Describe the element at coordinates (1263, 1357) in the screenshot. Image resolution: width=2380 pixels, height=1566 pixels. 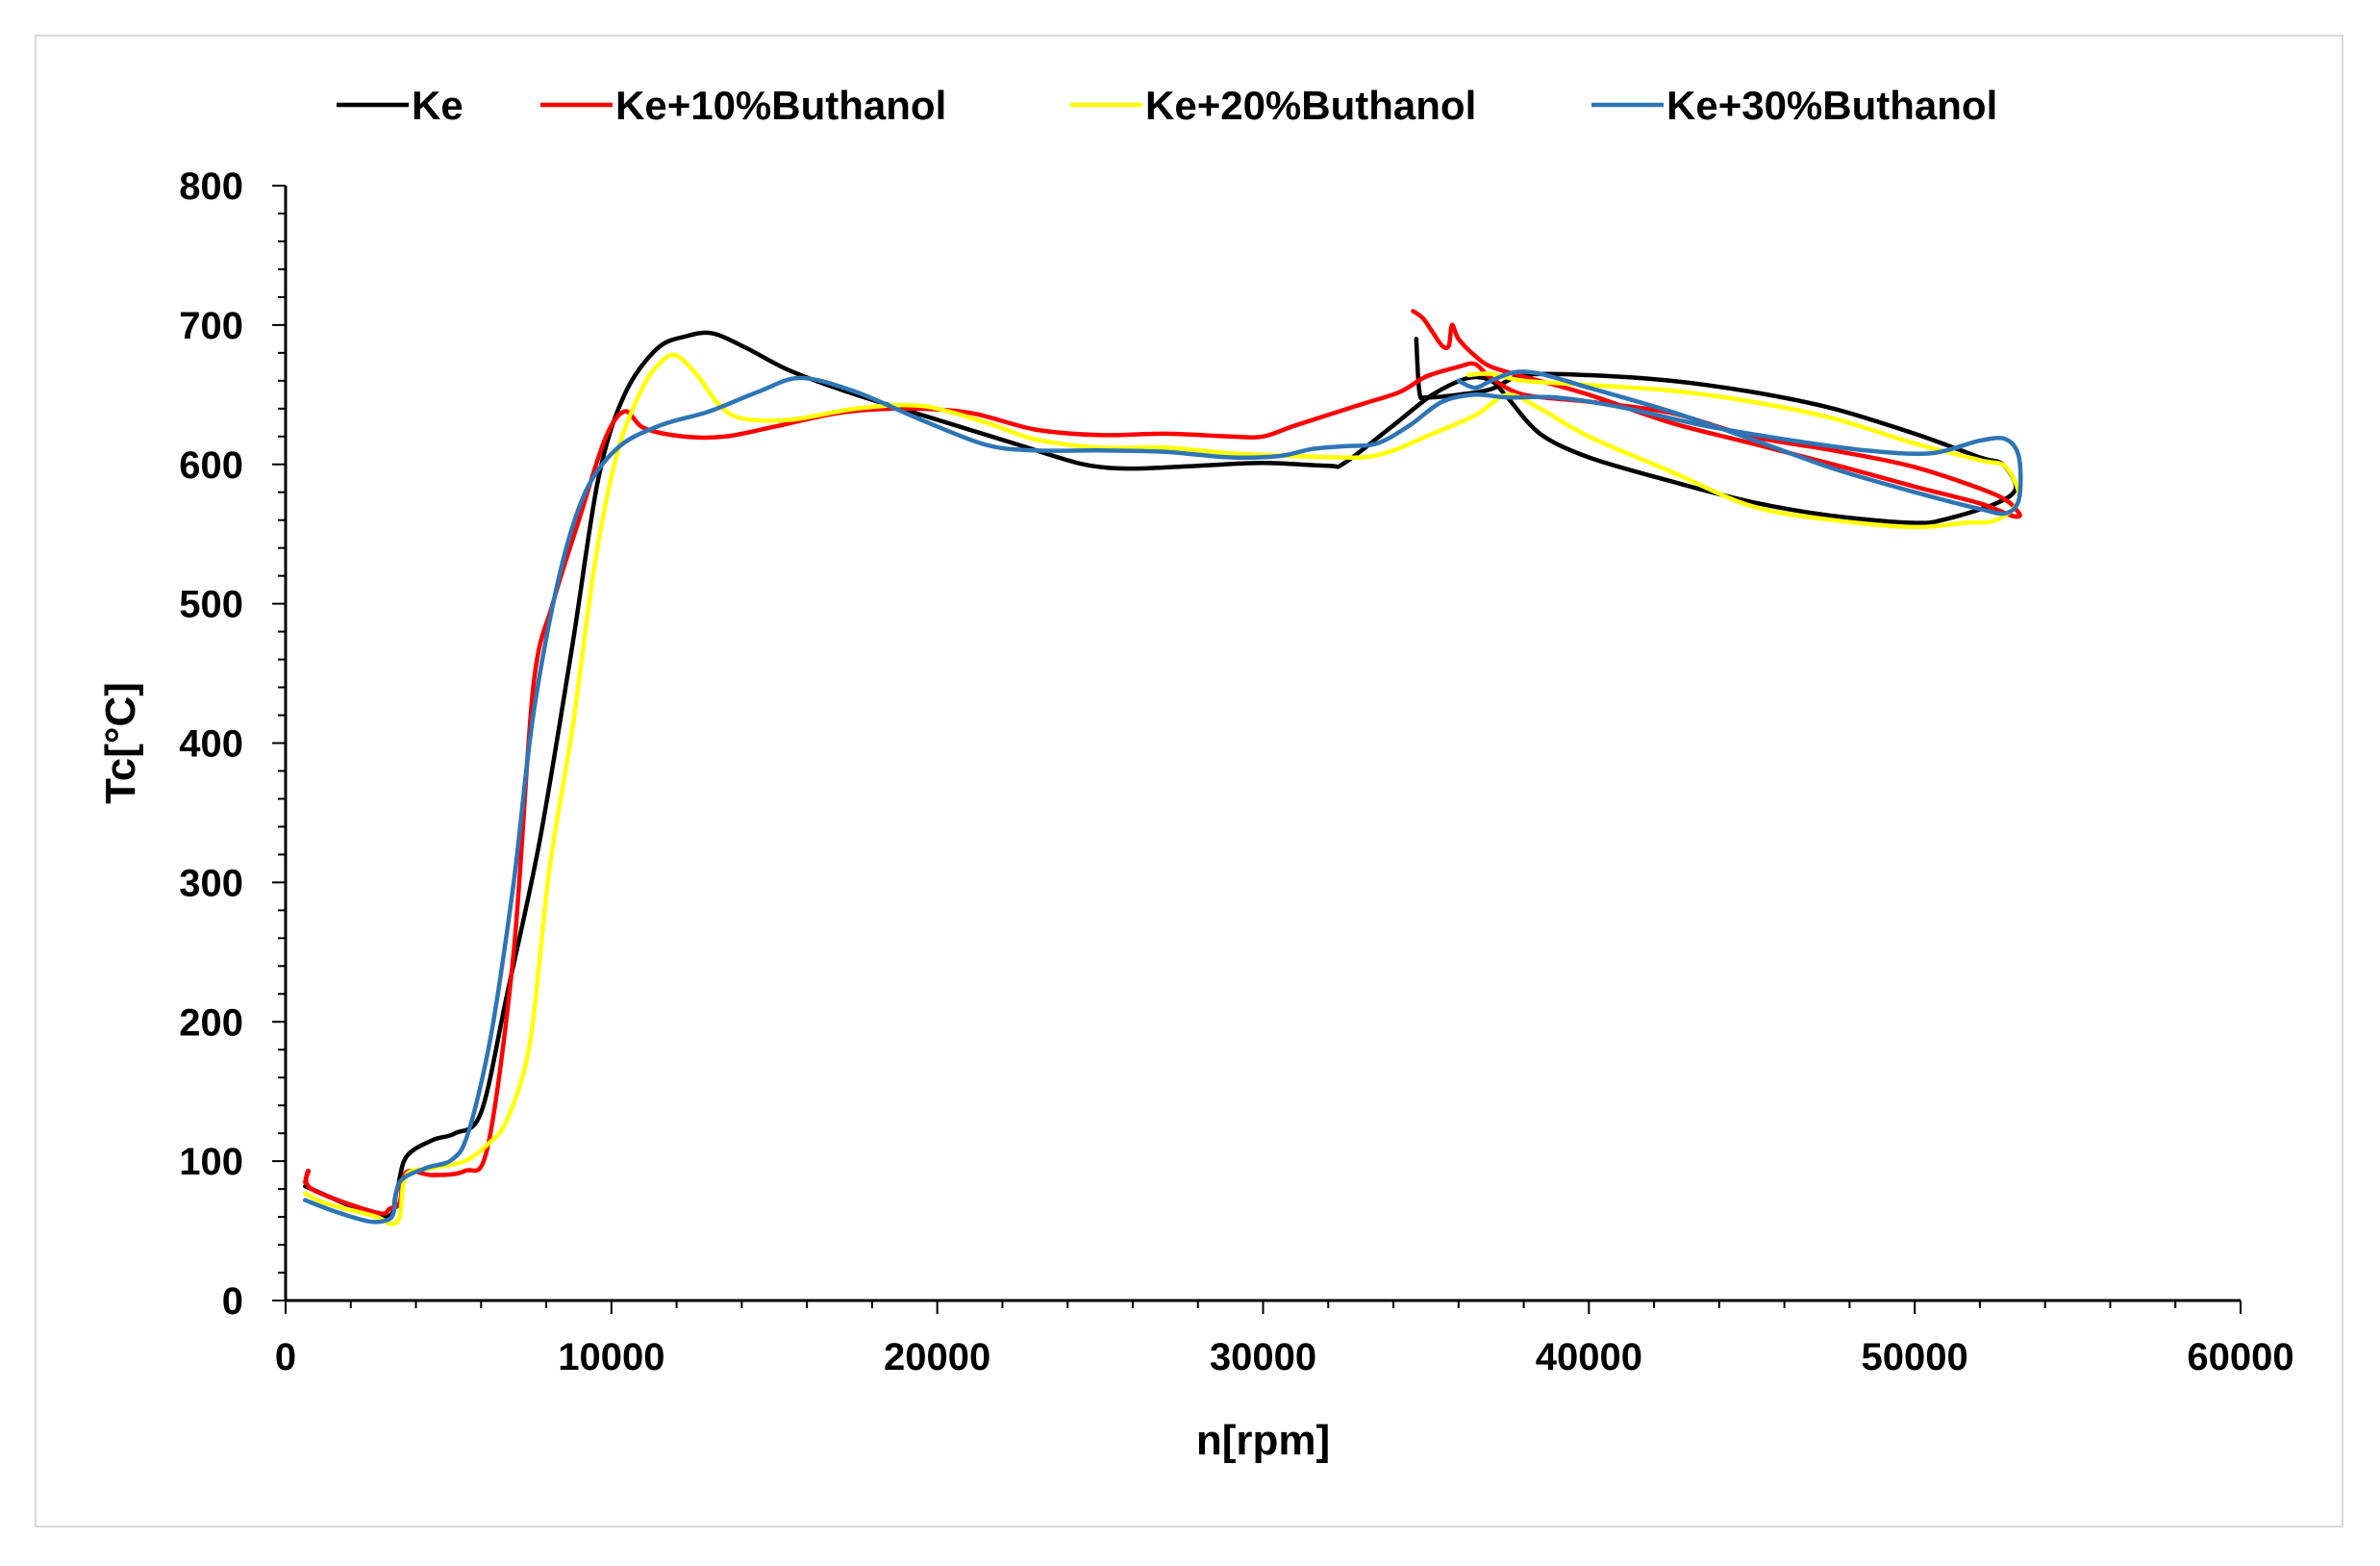
I see `x-tick-label: 30000` at that location.